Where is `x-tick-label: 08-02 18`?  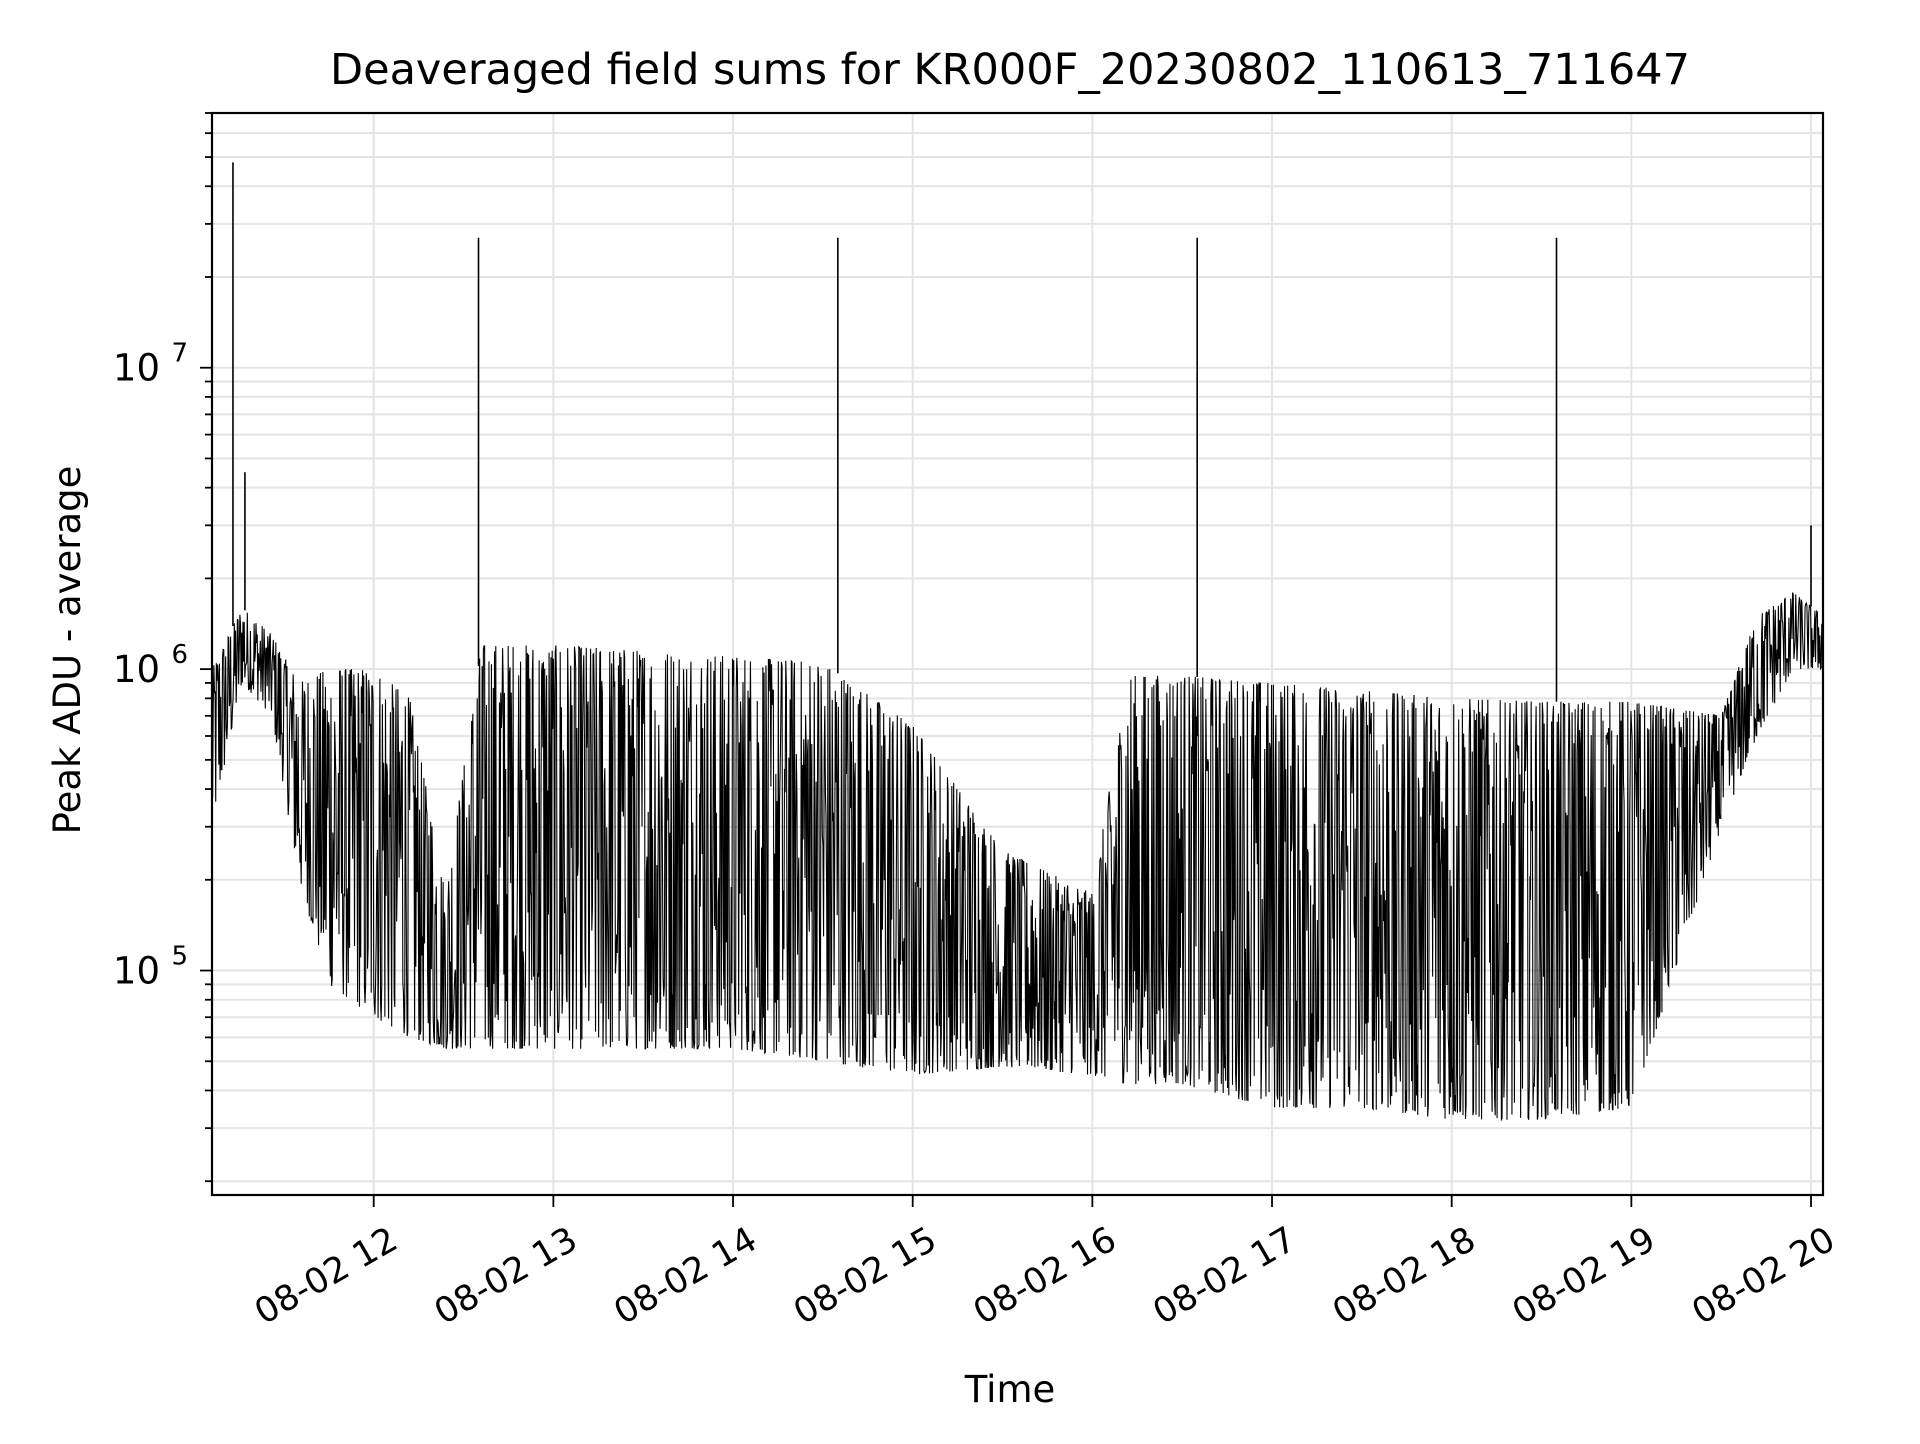
x-tick-label: 08-02 18 is located at coordinates (1404, 1276).